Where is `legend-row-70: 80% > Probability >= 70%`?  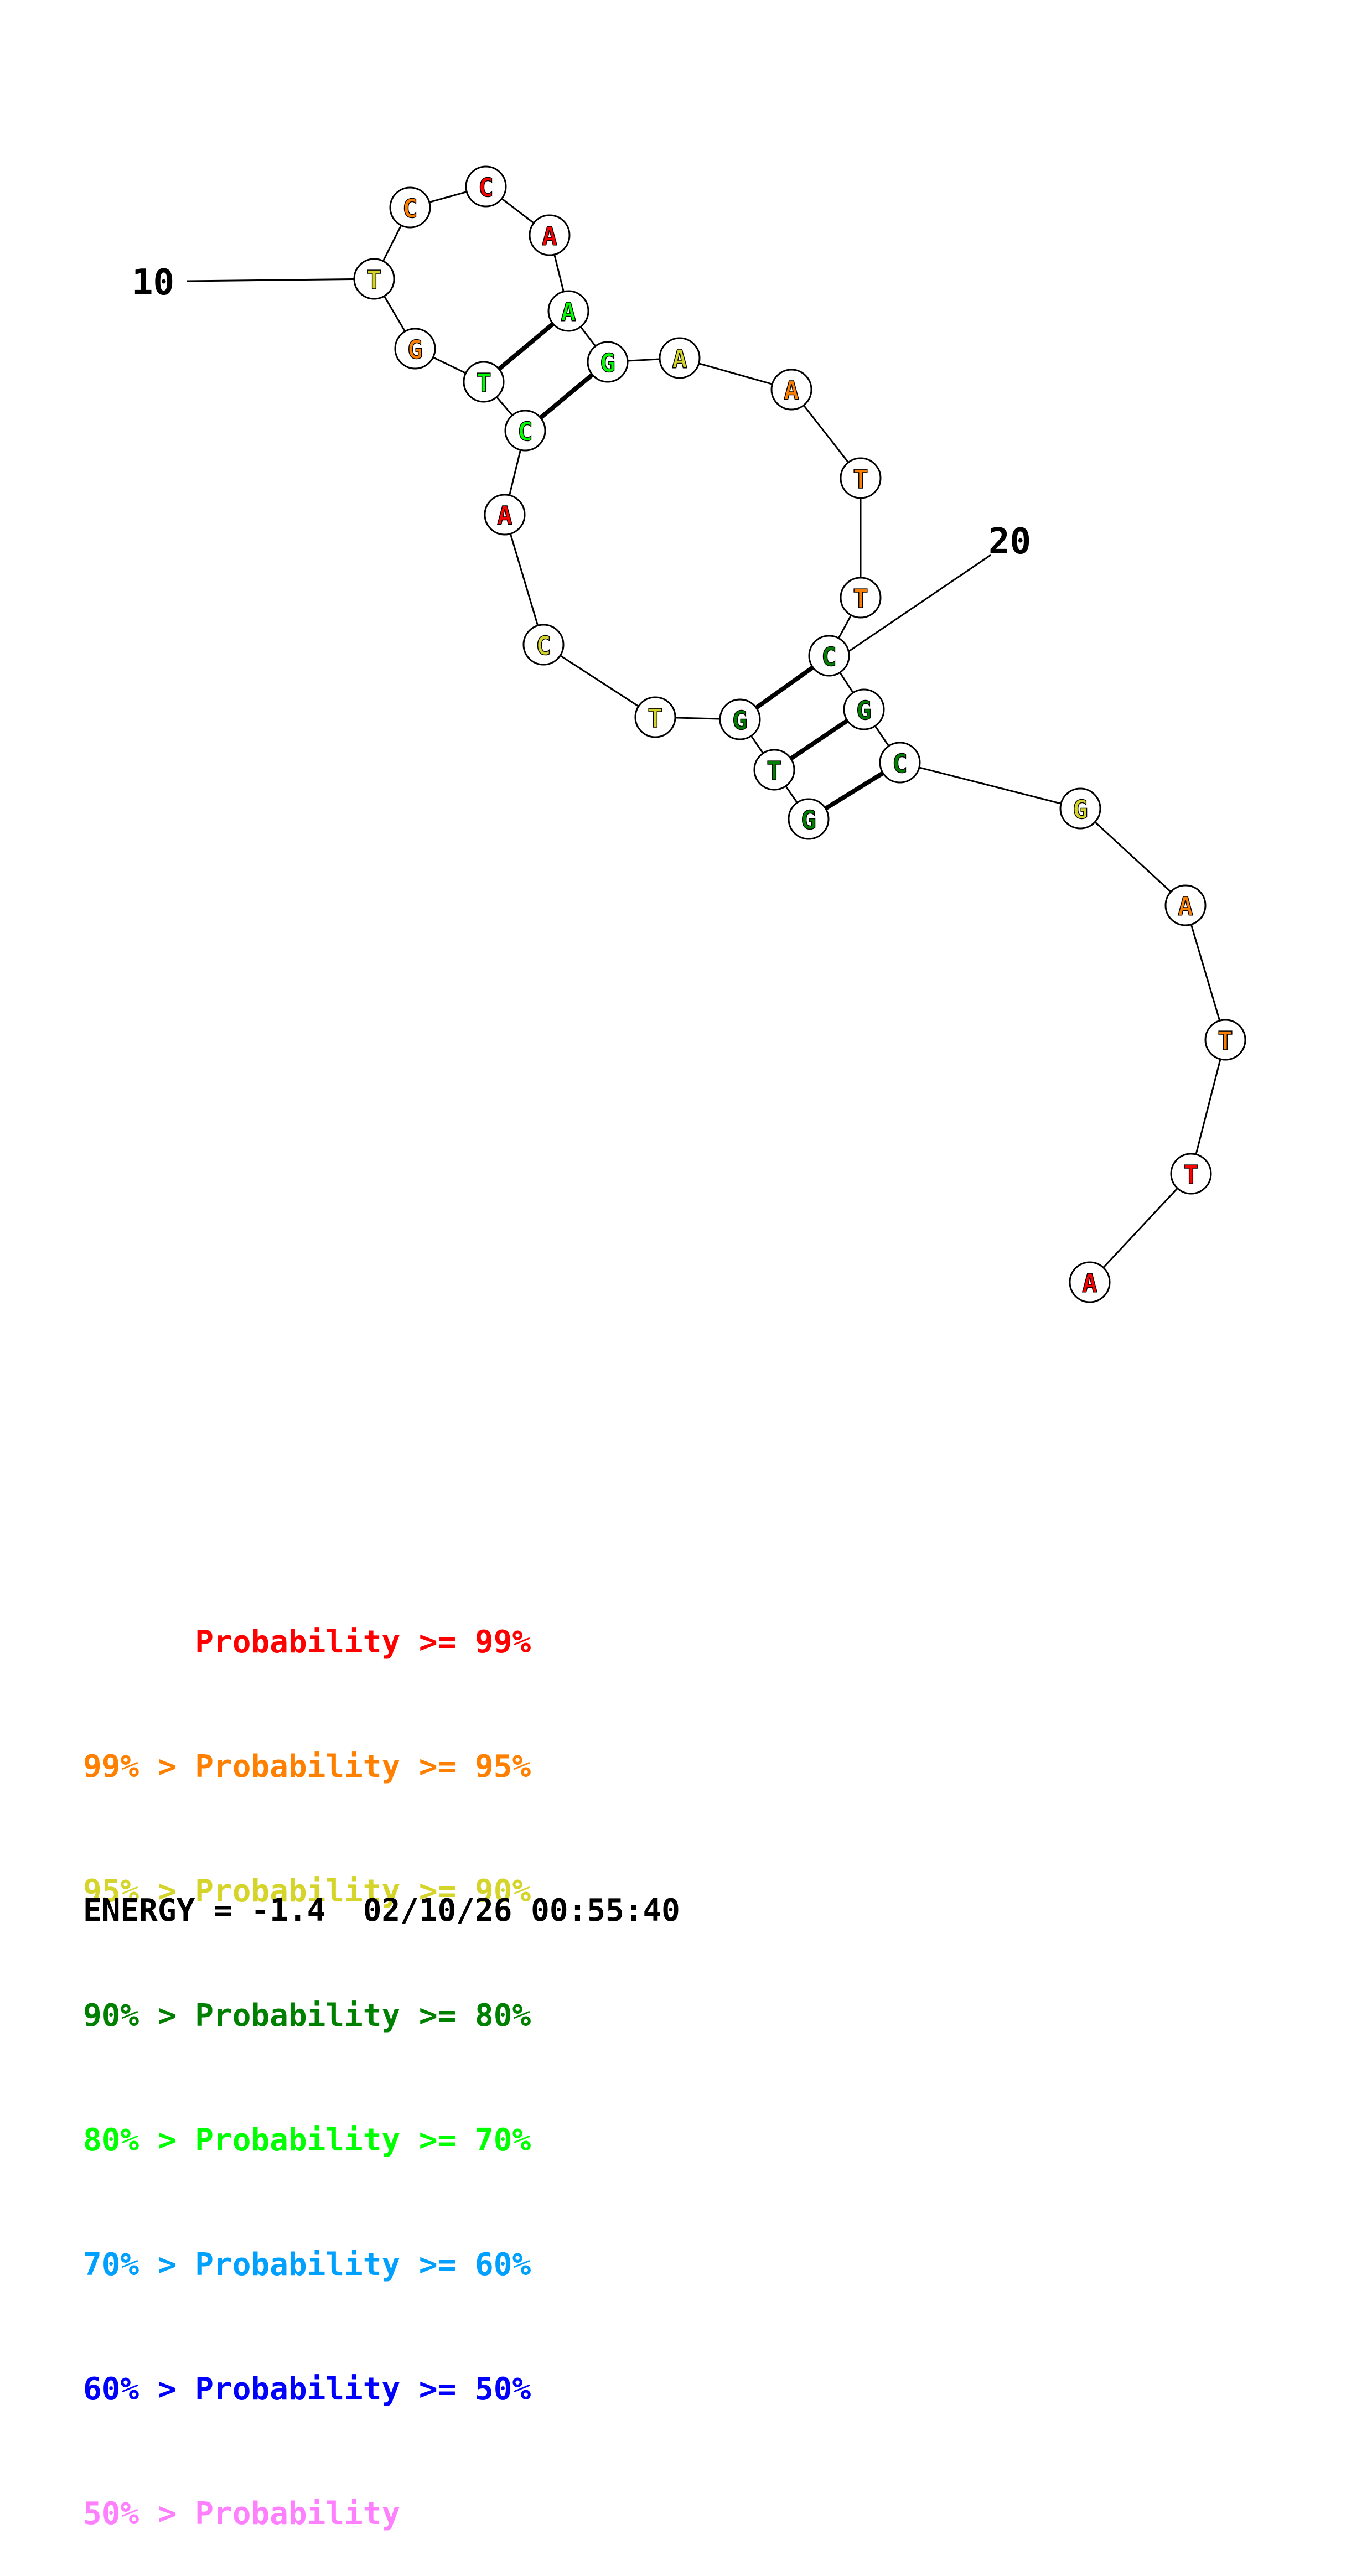
legend-row-70: 80% > Probability >= 70% is located at coordinates (307, 2140).